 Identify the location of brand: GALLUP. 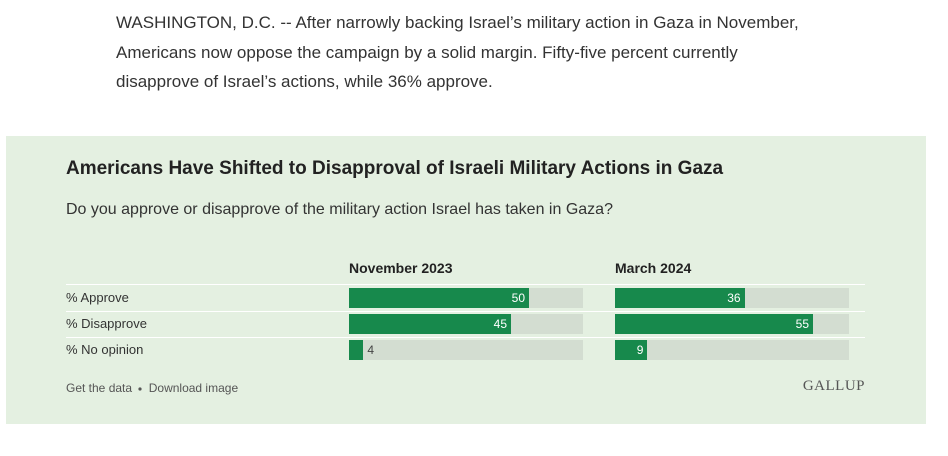
(833, 386).